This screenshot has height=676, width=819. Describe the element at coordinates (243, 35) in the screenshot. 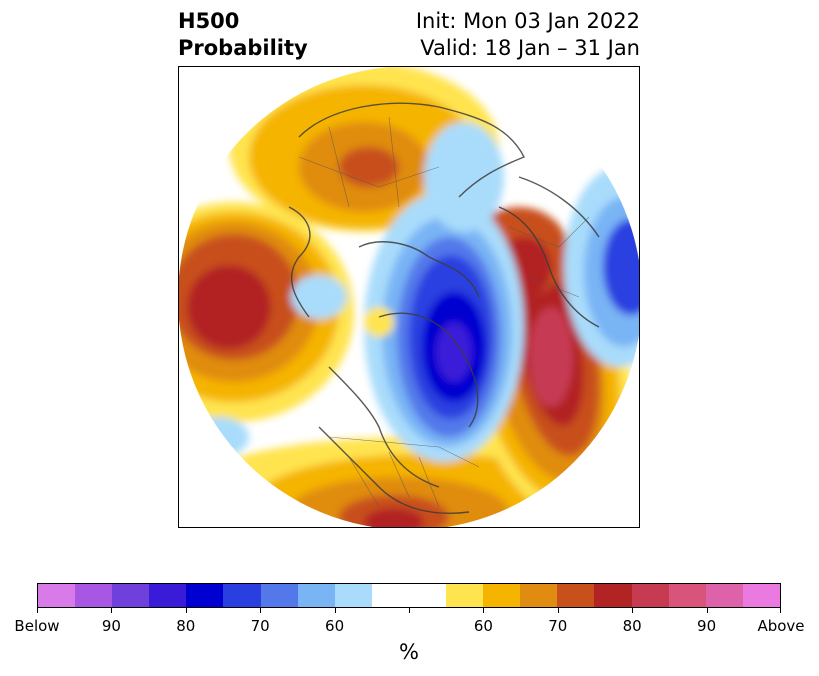

I see `map-title: H500 Probability` at that location.